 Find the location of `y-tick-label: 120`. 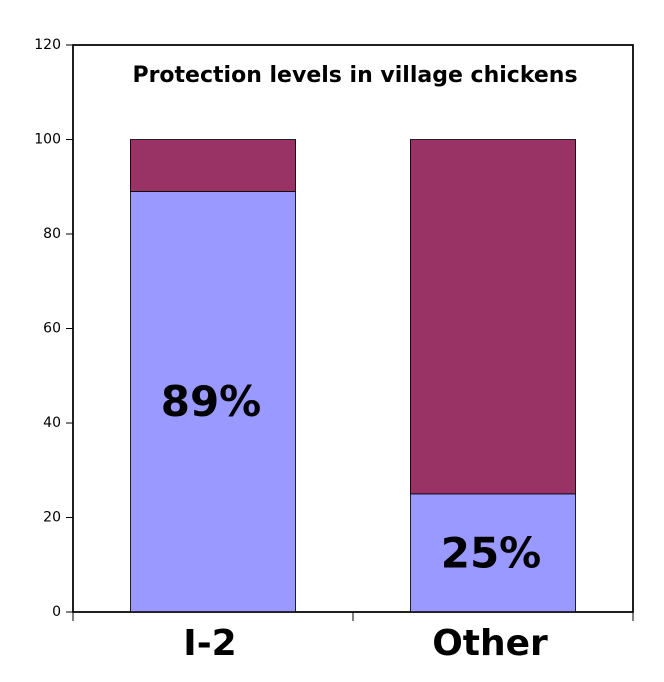

y-tick-label: 120 is located at coordinates (47, 45).